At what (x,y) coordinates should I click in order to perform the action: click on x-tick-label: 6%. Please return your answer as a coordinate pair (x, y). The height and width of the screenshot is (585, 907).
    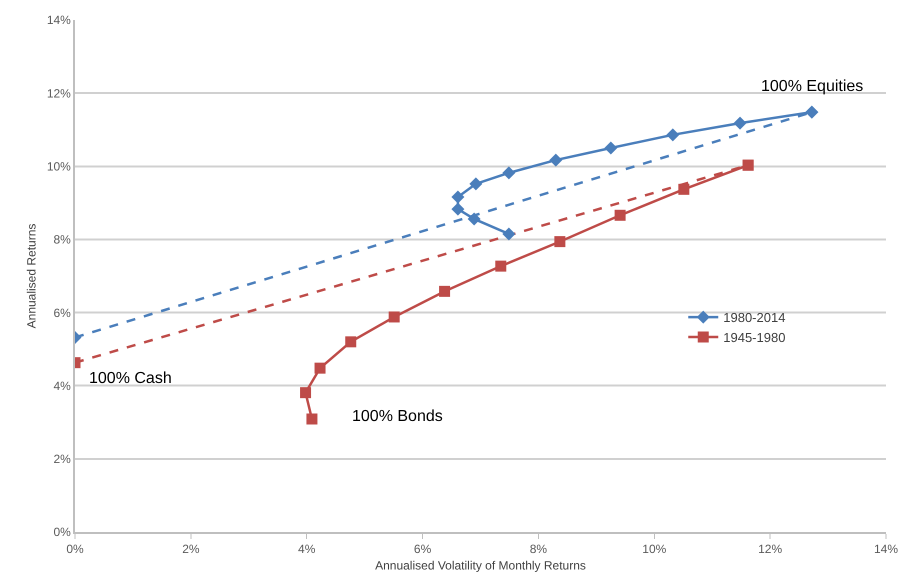
    Looking at the image, I should click on (423, 549).